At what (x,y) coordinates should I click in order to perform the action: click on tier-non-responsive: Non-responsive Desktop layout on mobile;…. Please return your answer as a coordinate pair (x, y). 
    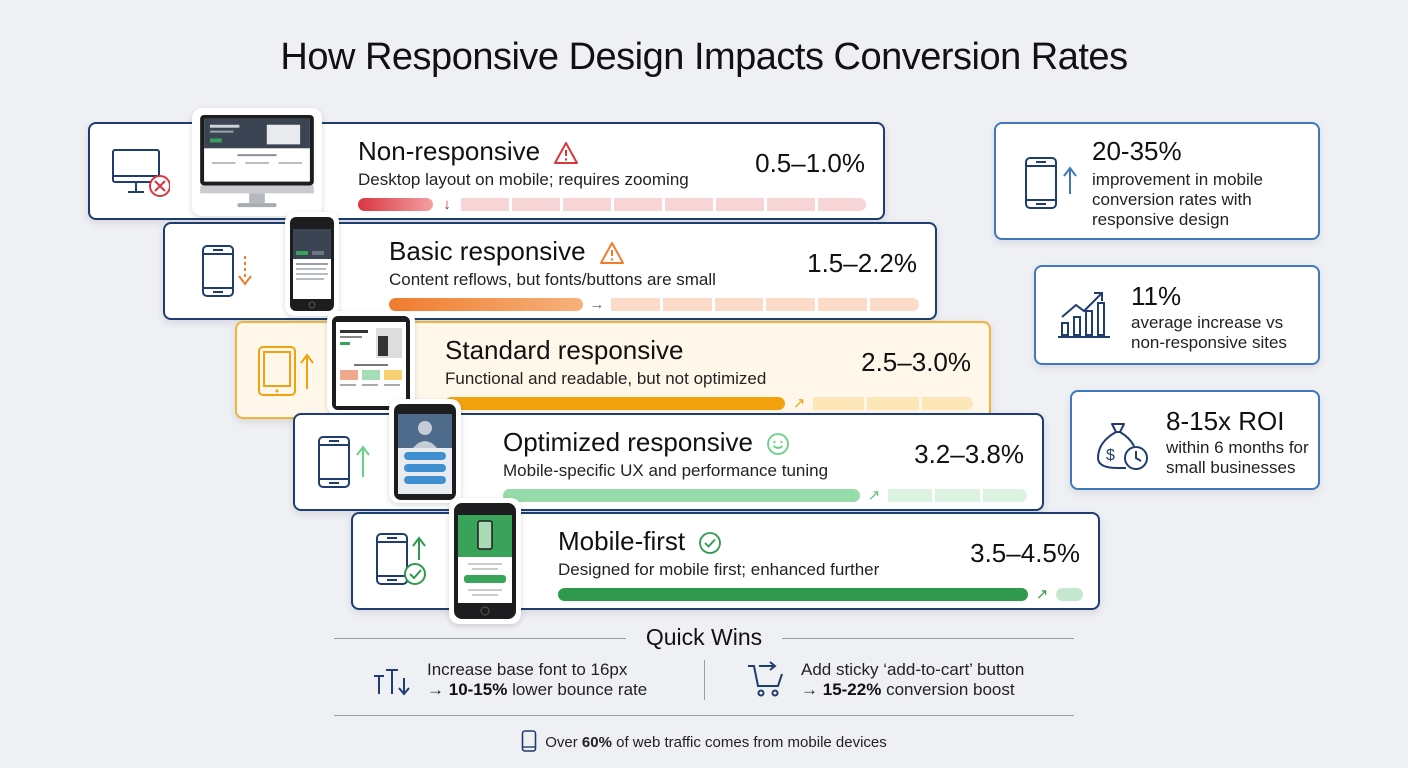
    Looking at the image, I should click on (486, 164).